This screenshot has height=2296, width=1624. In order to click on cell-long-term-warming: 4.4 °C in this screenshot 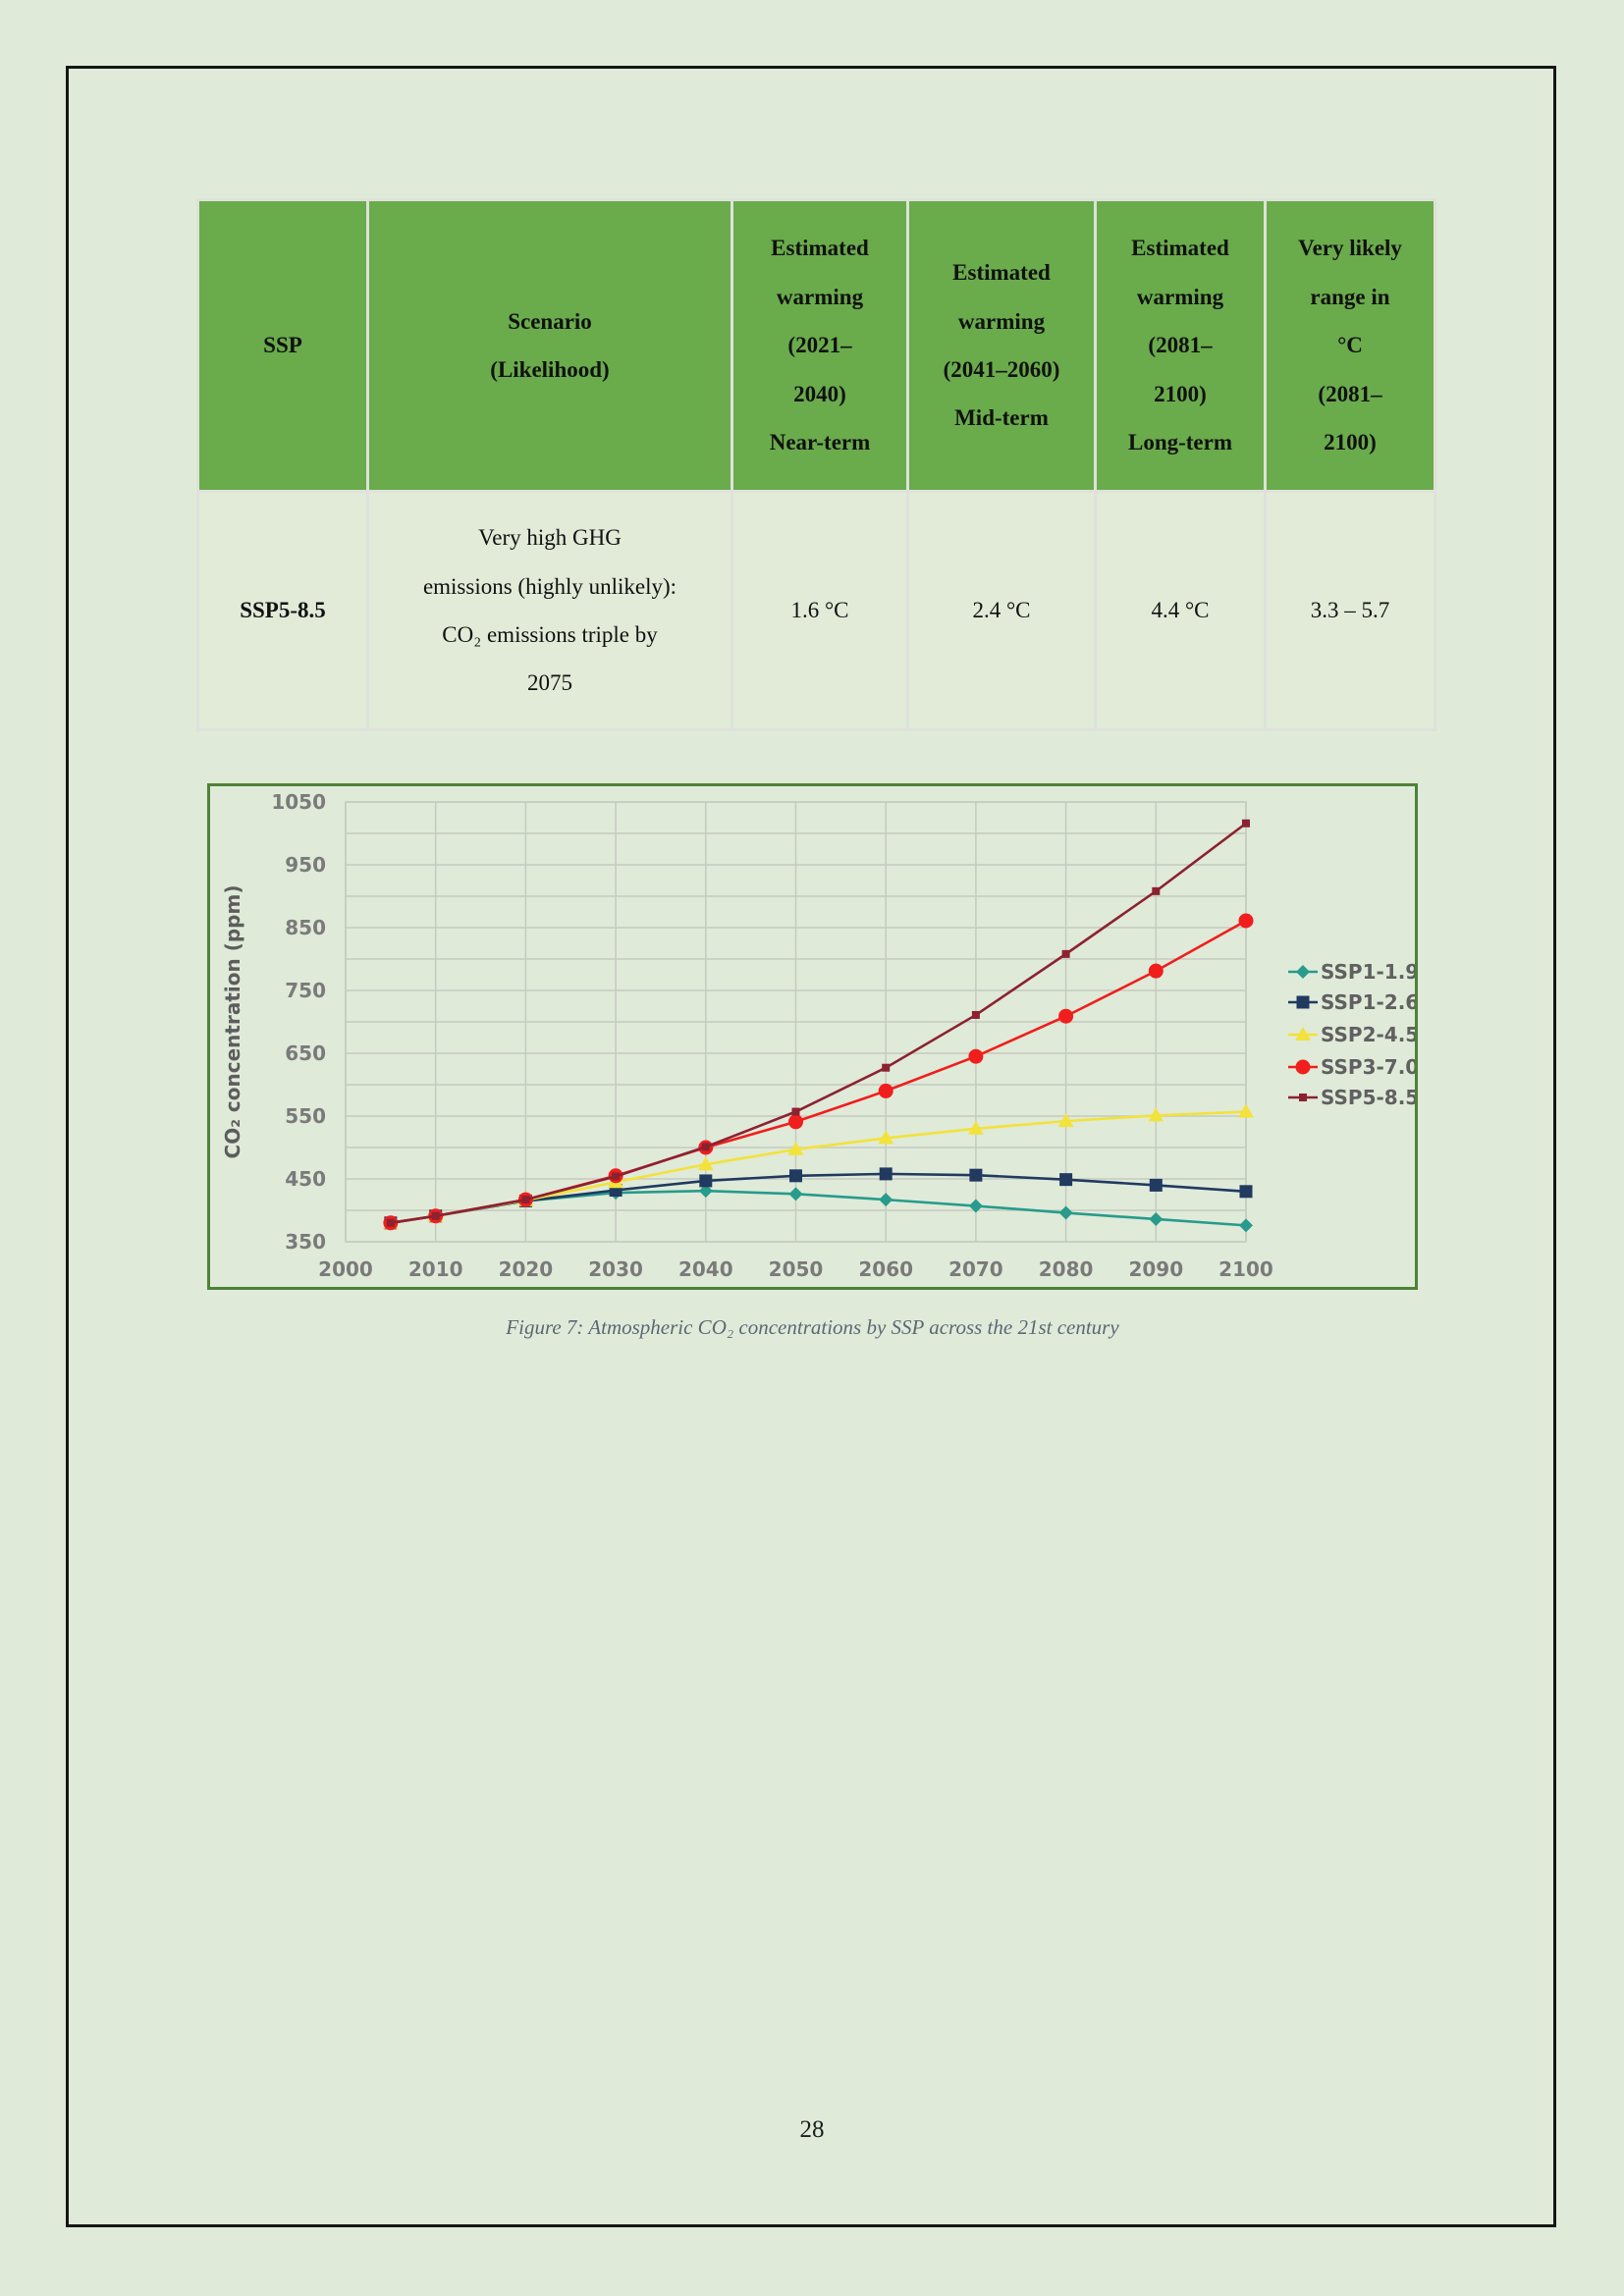, I will do `click(1180, 610)`.